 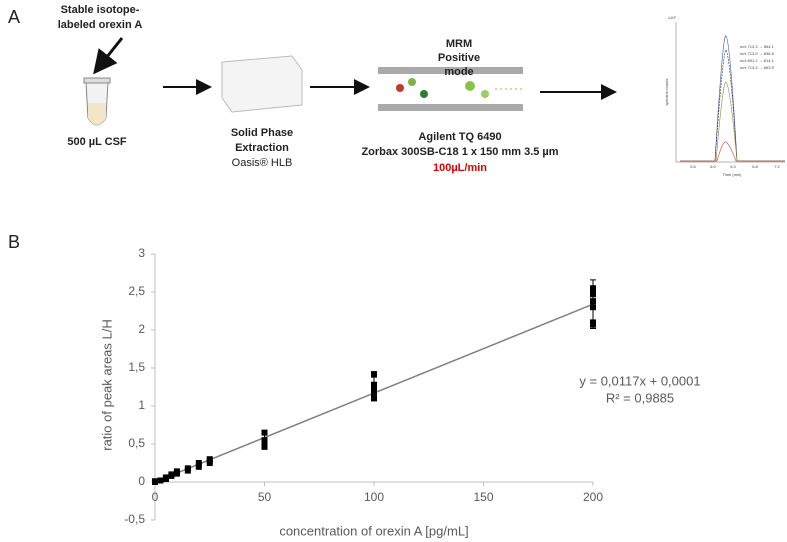 What do you see at coordinates (136, 443) in the screenshot?
I see `y-tick-label: 0,5` at bounding box center [136, 443].